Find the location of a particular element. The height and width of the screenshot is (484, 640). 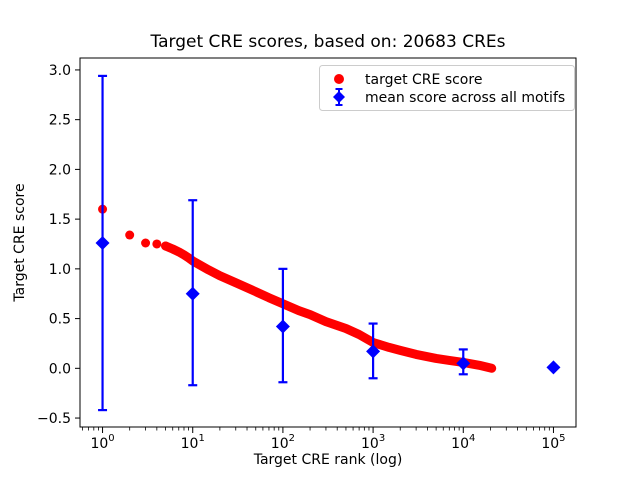

y-tick-label: 1.5 is located at coordinates (60, 220).